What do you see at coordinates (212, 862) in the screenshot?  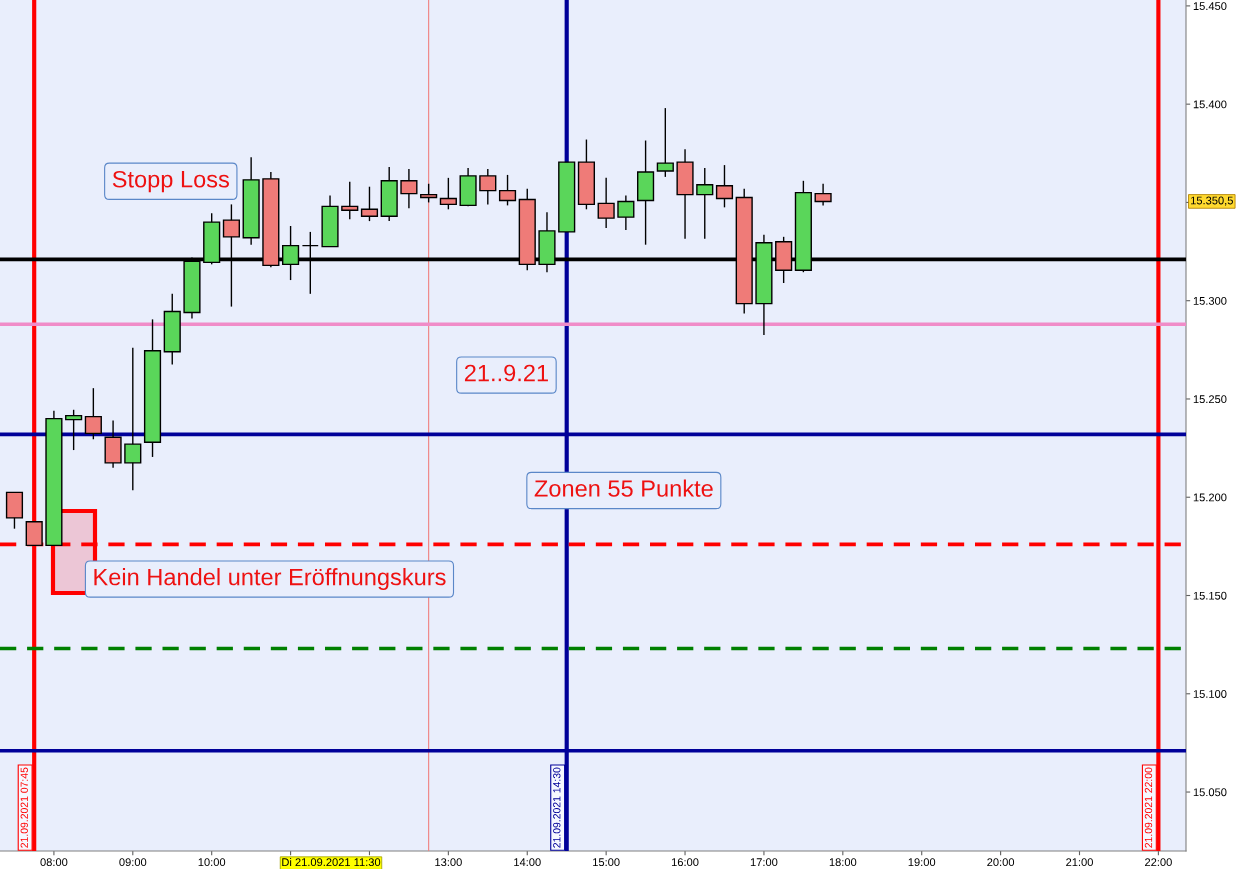 I see `x-tick-label: 10:00` at bounding box center [212, 862].